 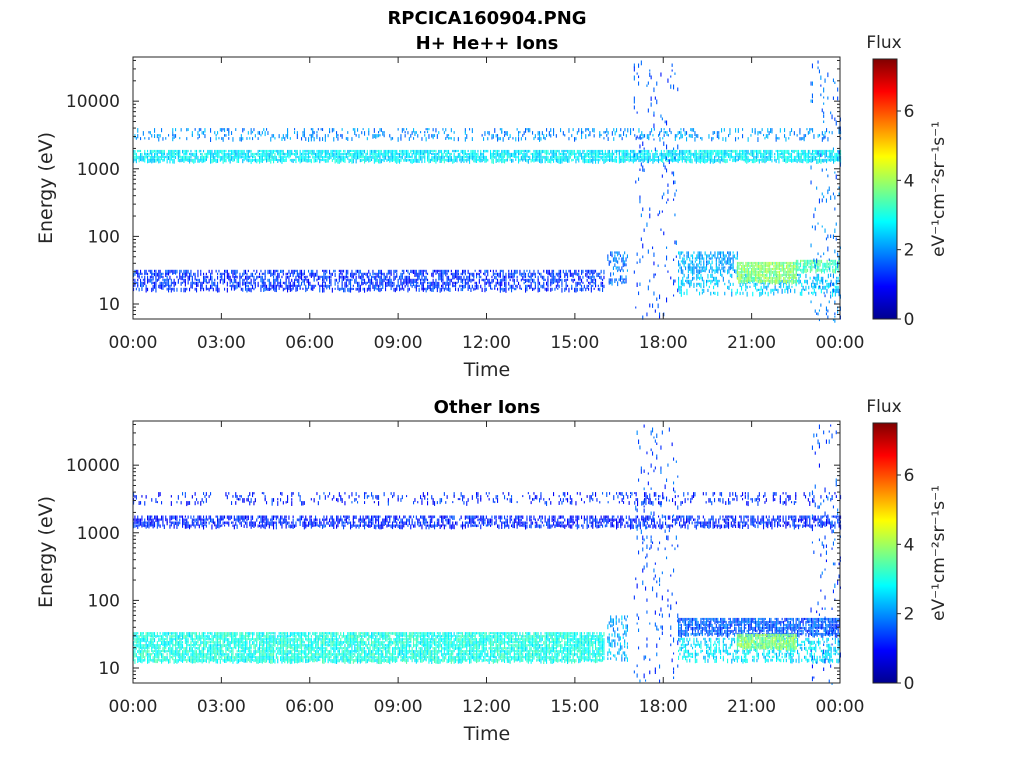 I want to click on x-axis-label: Time, so click(x=487, y=370).